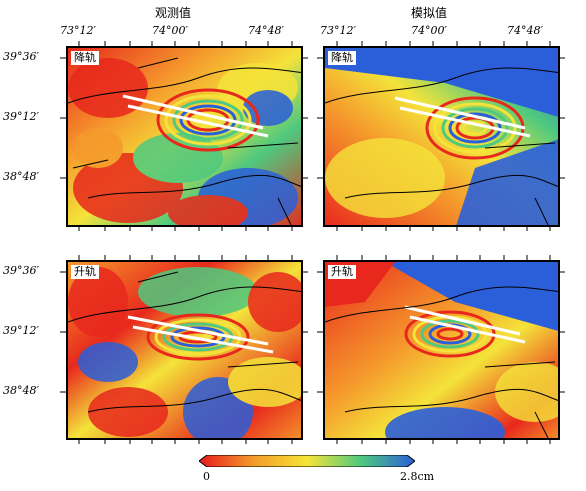  What do you see at coordinates (428, 13) in the screenshot?
I see `simulated-title: 模拟值` at bounding box center [428, 13].